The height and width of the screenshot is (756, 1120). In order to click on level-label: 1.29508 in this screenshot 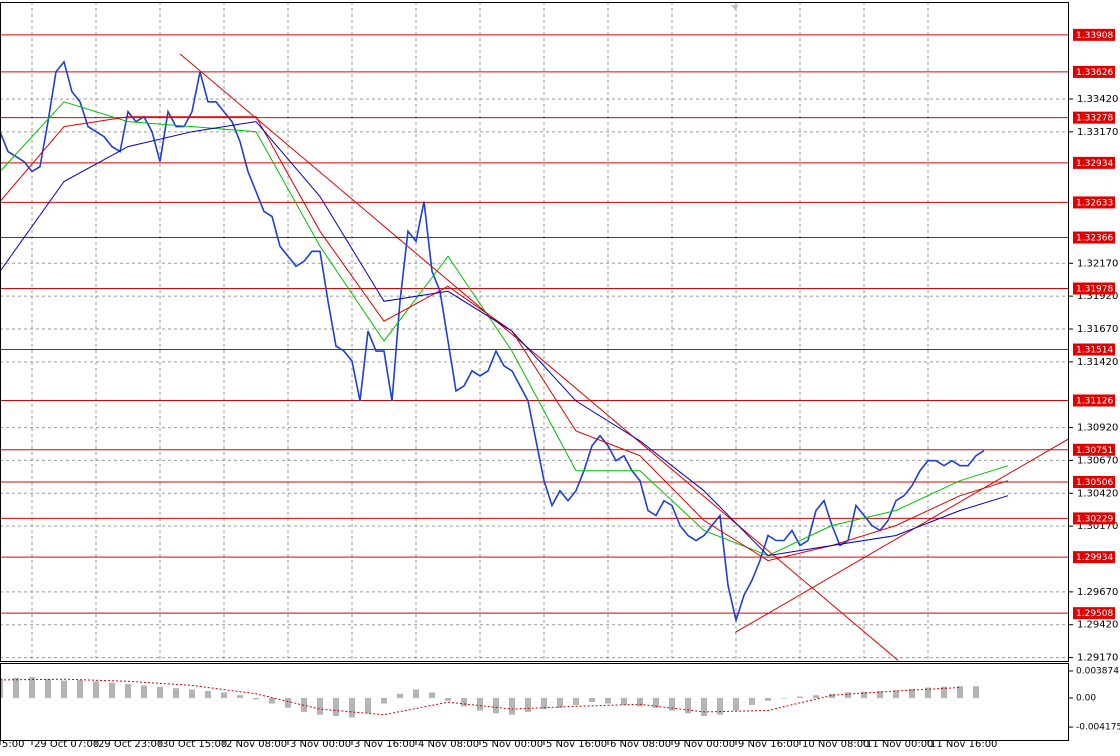, I will do `click(1094, 614)`.